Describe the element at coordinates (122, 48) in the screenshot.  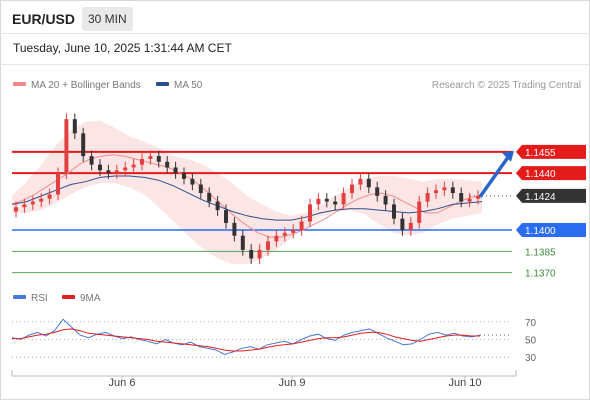
I see `timestamp: Tuesday, June 10, 2025 1:31:44 AM CET` at that location.